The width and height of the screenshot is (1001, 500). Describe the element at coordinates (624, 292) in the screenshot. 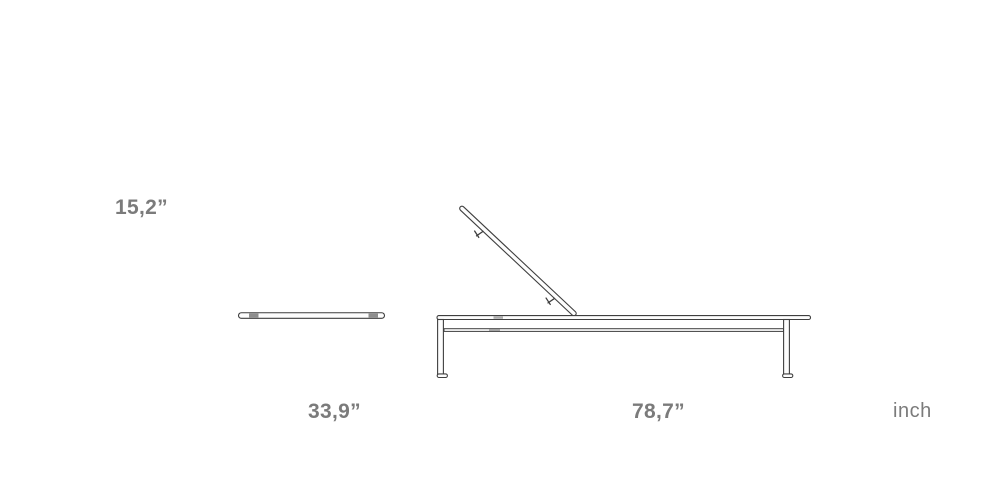

I see `reclined-lounger-drawing` at that location.